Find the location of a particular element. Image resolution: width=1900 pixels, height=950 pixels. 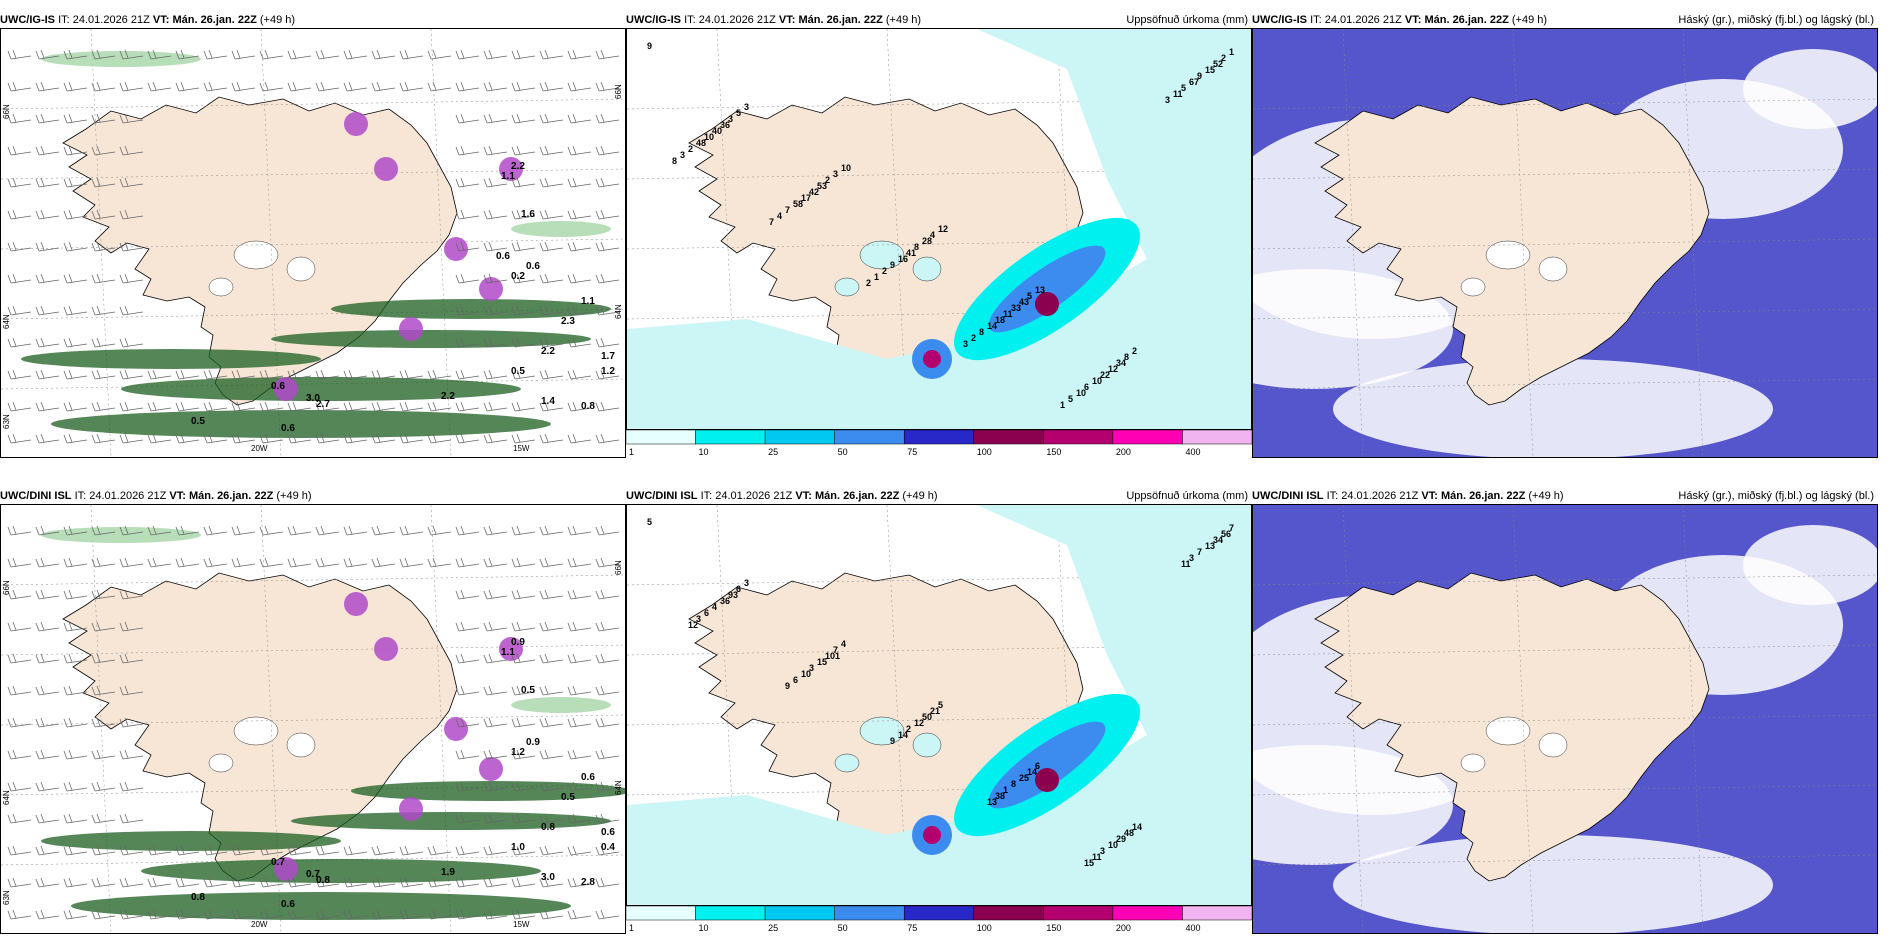

wind-value-label: 2.3 is located at coordinates (568, 321).